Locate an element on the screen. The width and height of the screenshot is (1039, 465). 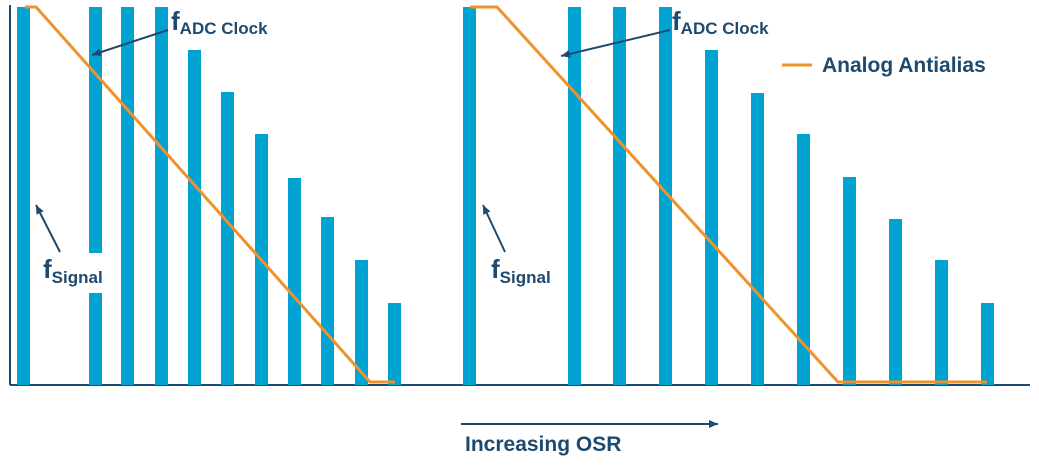
clock-bar is located at coordinates (574, 196).